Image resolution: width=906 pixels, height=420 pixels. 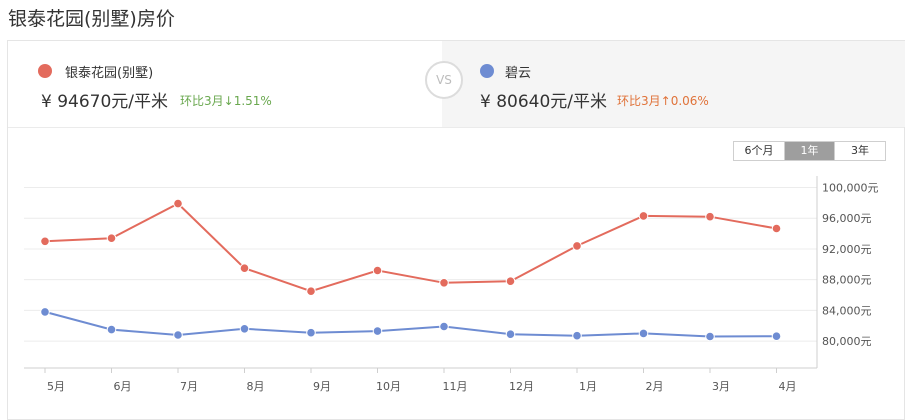 I want to click on compare-divider, so click(x=456, y=127).